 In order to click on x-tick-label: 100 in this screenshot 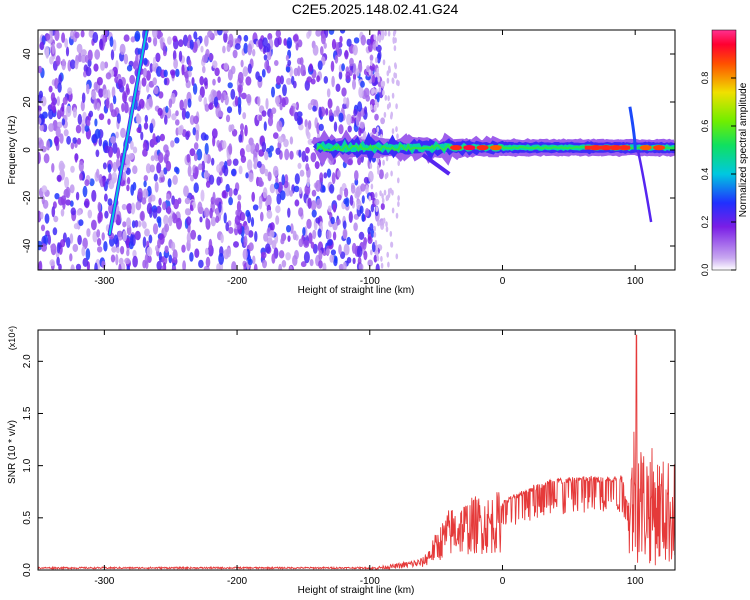, I will do `click(635, 281)`.